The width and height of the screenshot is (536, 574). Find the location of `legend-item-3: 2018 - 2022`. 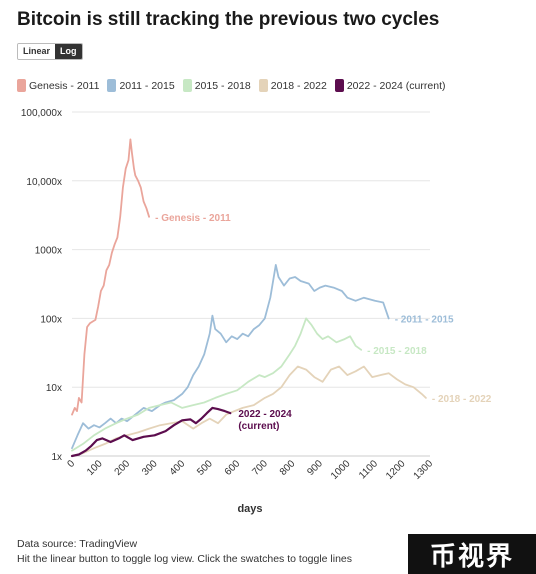

legend-item-3: 2018 - 2022 is located at coordinates (292, 85).